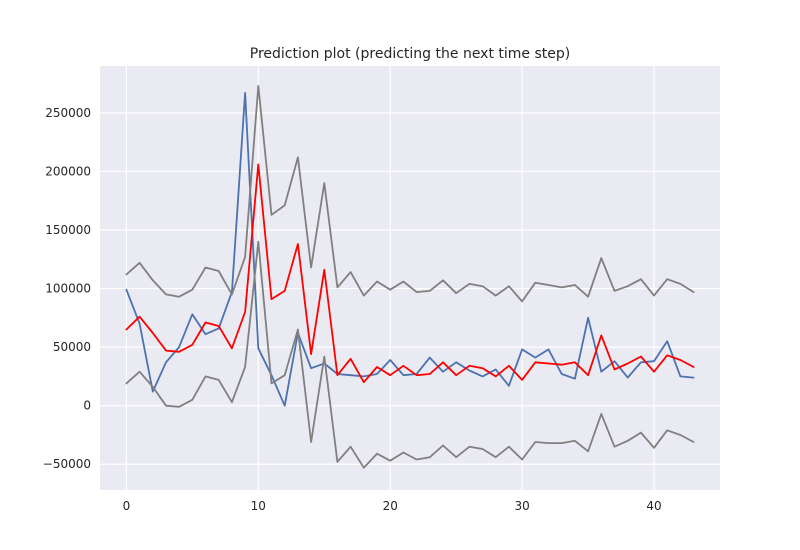  Describe the element at coordinates (72, 347) in the screenshot. I see `y-tick-label: 50000` at that location.